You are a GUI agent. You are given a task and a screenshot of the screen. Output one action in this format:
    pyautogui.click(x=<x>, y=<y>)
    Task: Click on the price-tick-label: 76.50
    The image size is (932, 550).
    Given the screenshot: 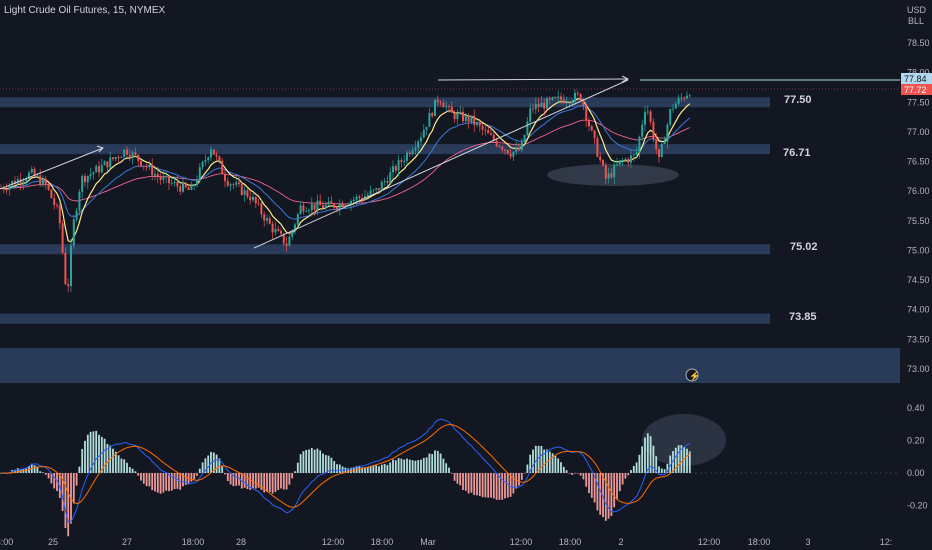 What is the action you would take?
    pyautogui.click(x=918, y=162)
    